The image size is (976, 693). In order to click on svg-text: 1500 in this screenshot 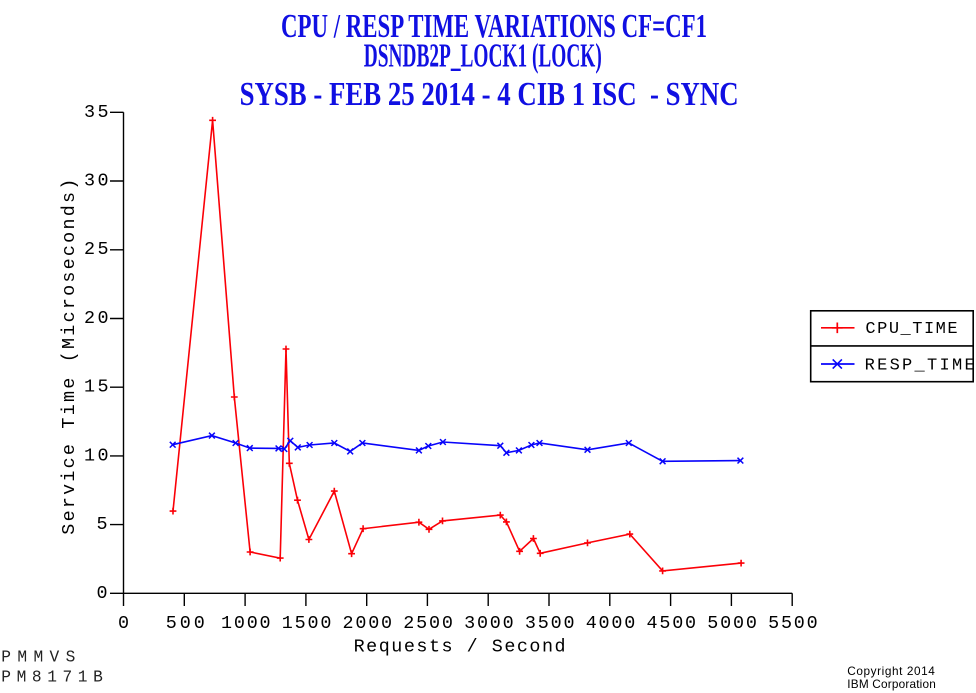, I will do `click(307, 623)`.